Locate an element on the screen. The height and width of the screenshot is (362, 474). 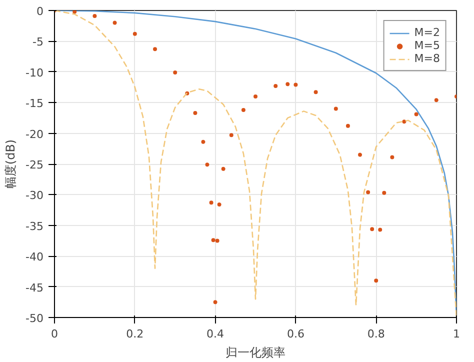
y-tick-label: -10 is located at coordinates (35, 73).